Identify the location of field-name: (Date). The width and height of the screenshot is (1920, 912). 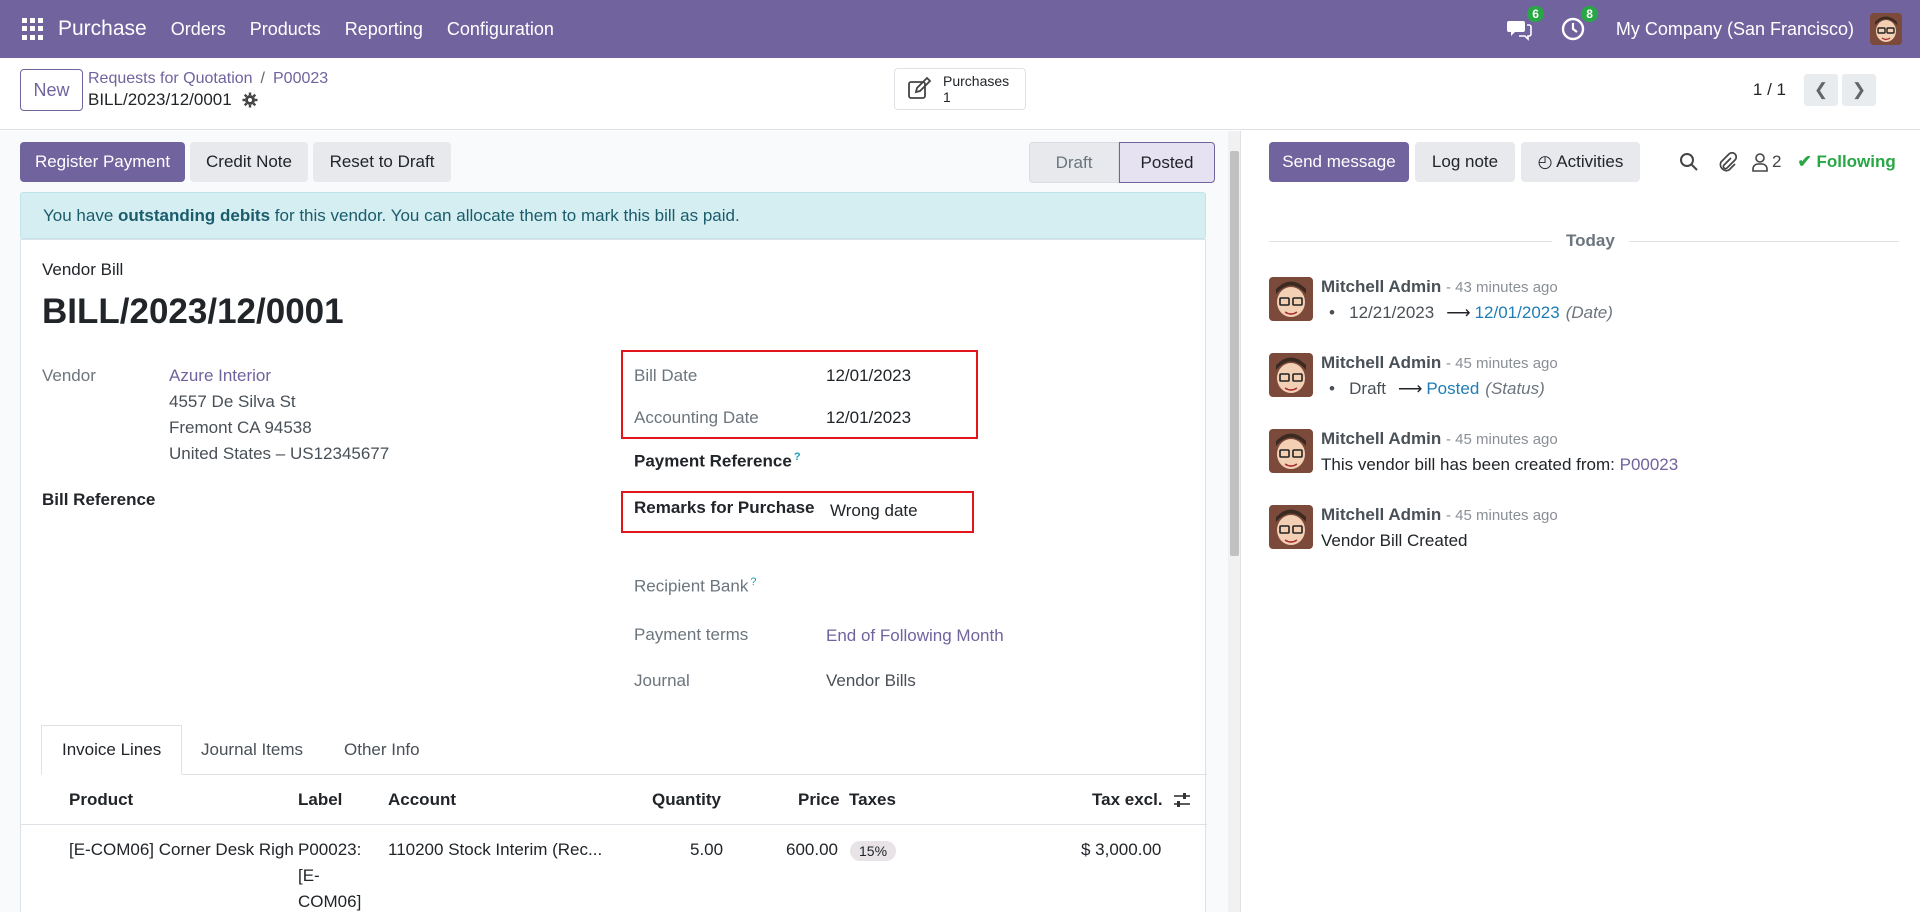
(1589, 312).